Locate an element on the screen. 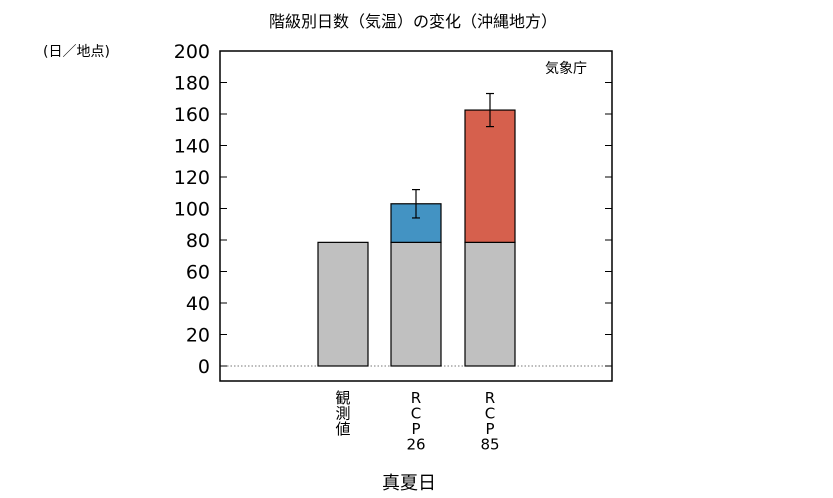 The height and width of the screenshot is (498, 833). y-tick-label: 40 is located at coordinates (198, 304).